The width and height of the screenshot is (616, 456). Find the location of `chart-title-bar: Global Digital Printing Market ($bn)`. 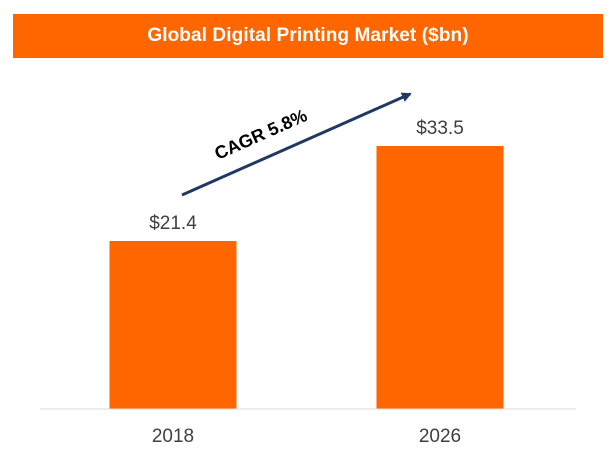

chart-title-bar: Global Digital Printing Market ($bn) is located at coordinates (308, 36).